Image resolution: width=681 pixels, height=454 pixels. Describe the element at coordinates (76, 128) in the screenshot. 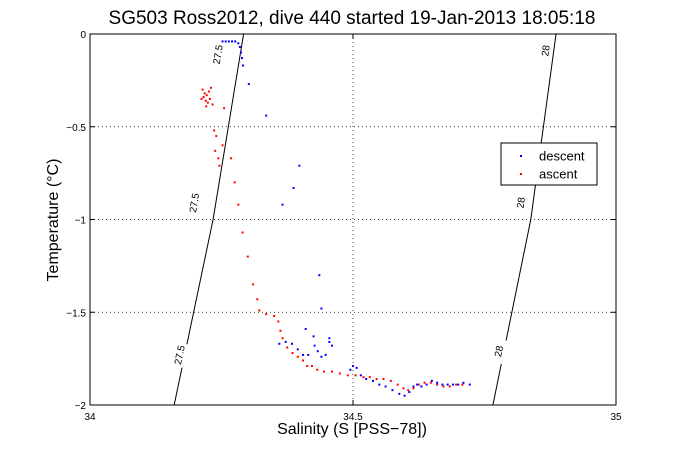

I see `y-tick-label: −0.5` at that location.